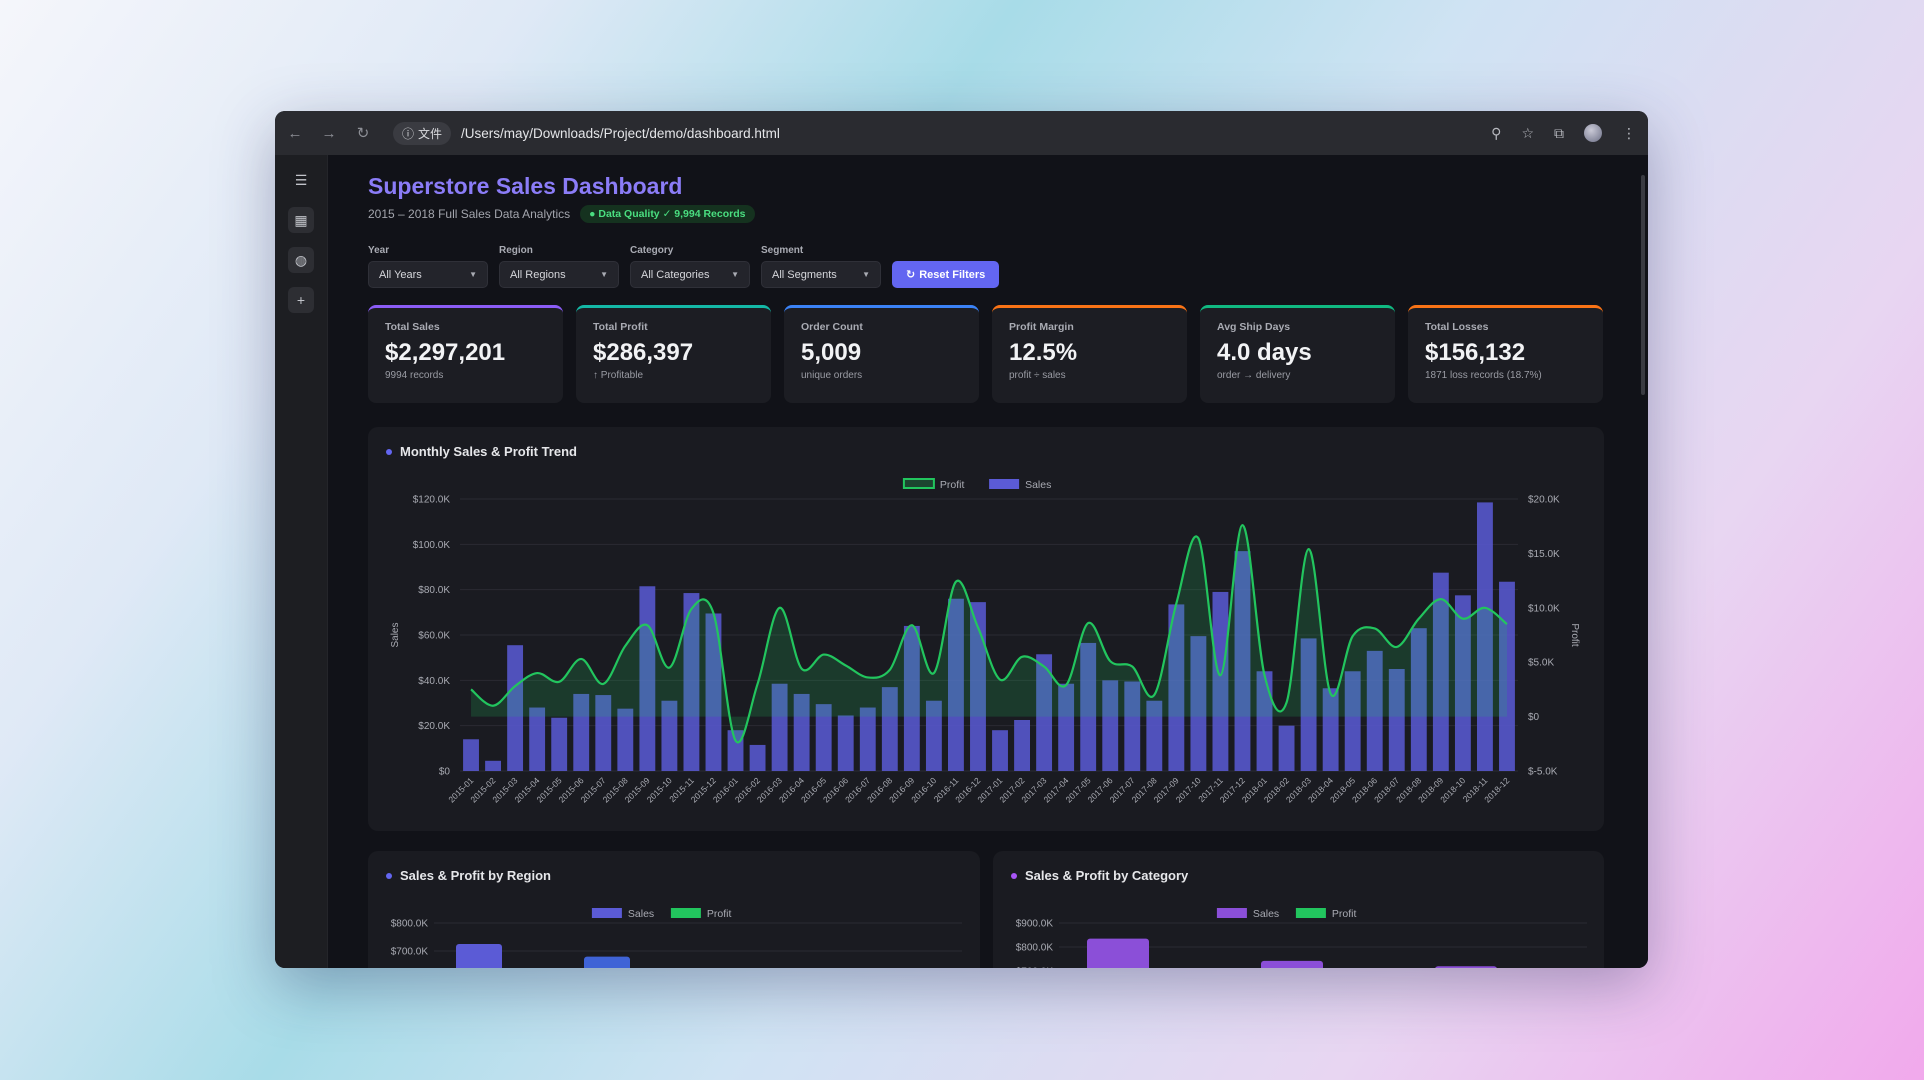 Image resolution: width=1924 pixels, height=1080 pixels. What do you see at coordinates (1035, 968) in the screenshot?
I see `y-tick-label: $700.0K` at bounding box center [1035, 968].